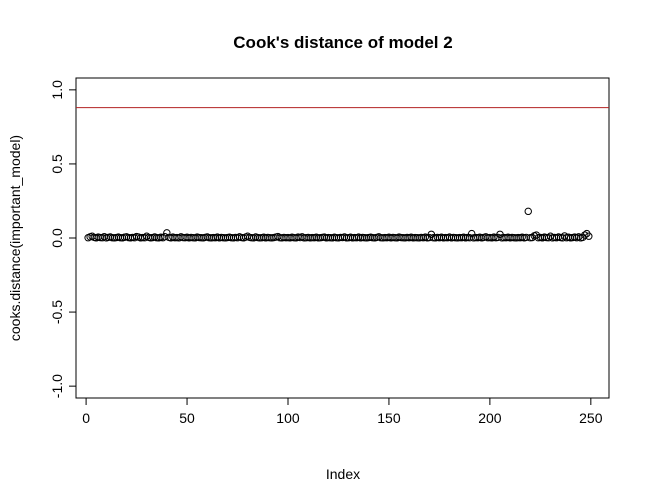 This screenshot has width=650, height=502. I want to click on data-points, so click(338, 224).